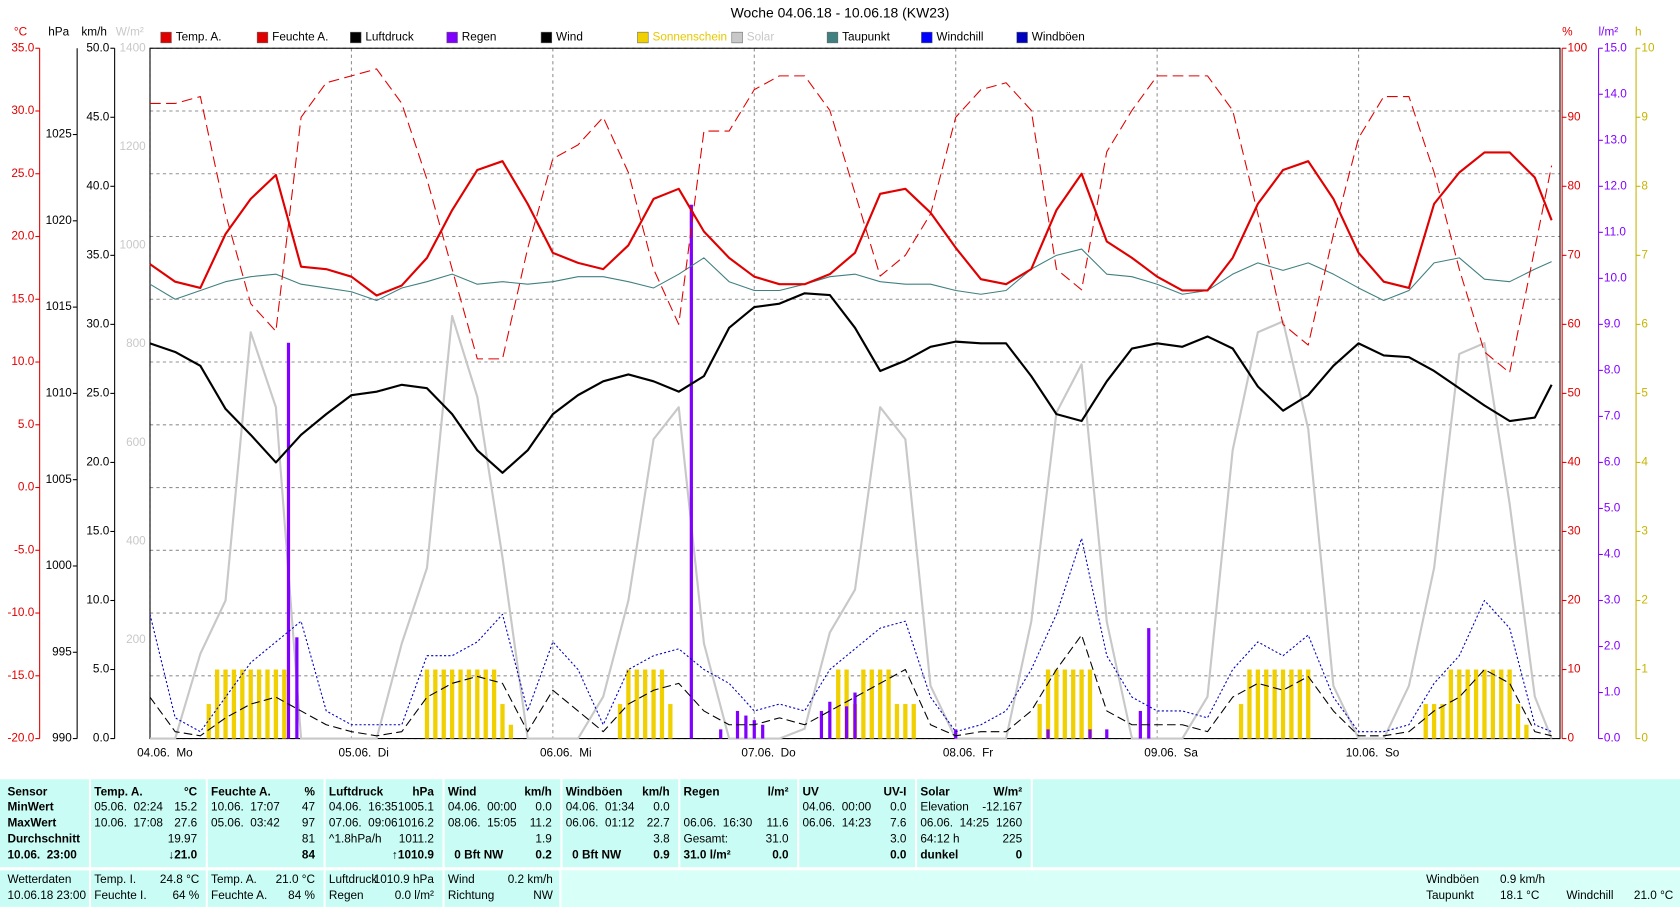  Describe the element at coordinates (537, 791) in the screenshot. I see `stats-cell: km/h` at that location.